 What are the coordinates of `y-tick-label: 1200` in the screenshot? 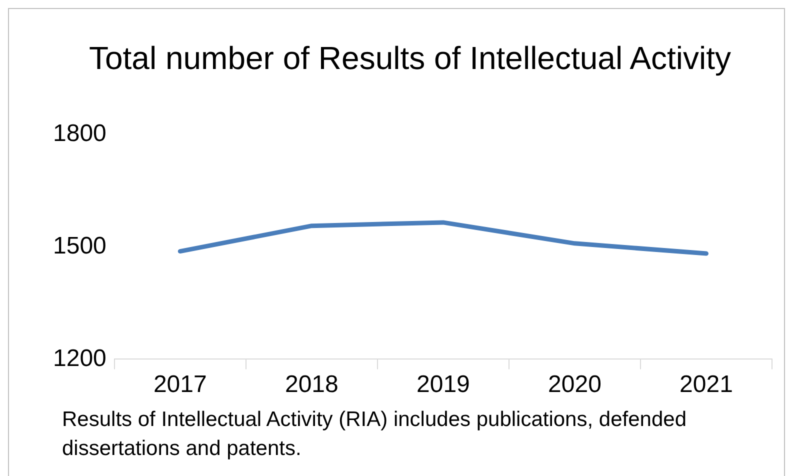 It's located at (79, 358).